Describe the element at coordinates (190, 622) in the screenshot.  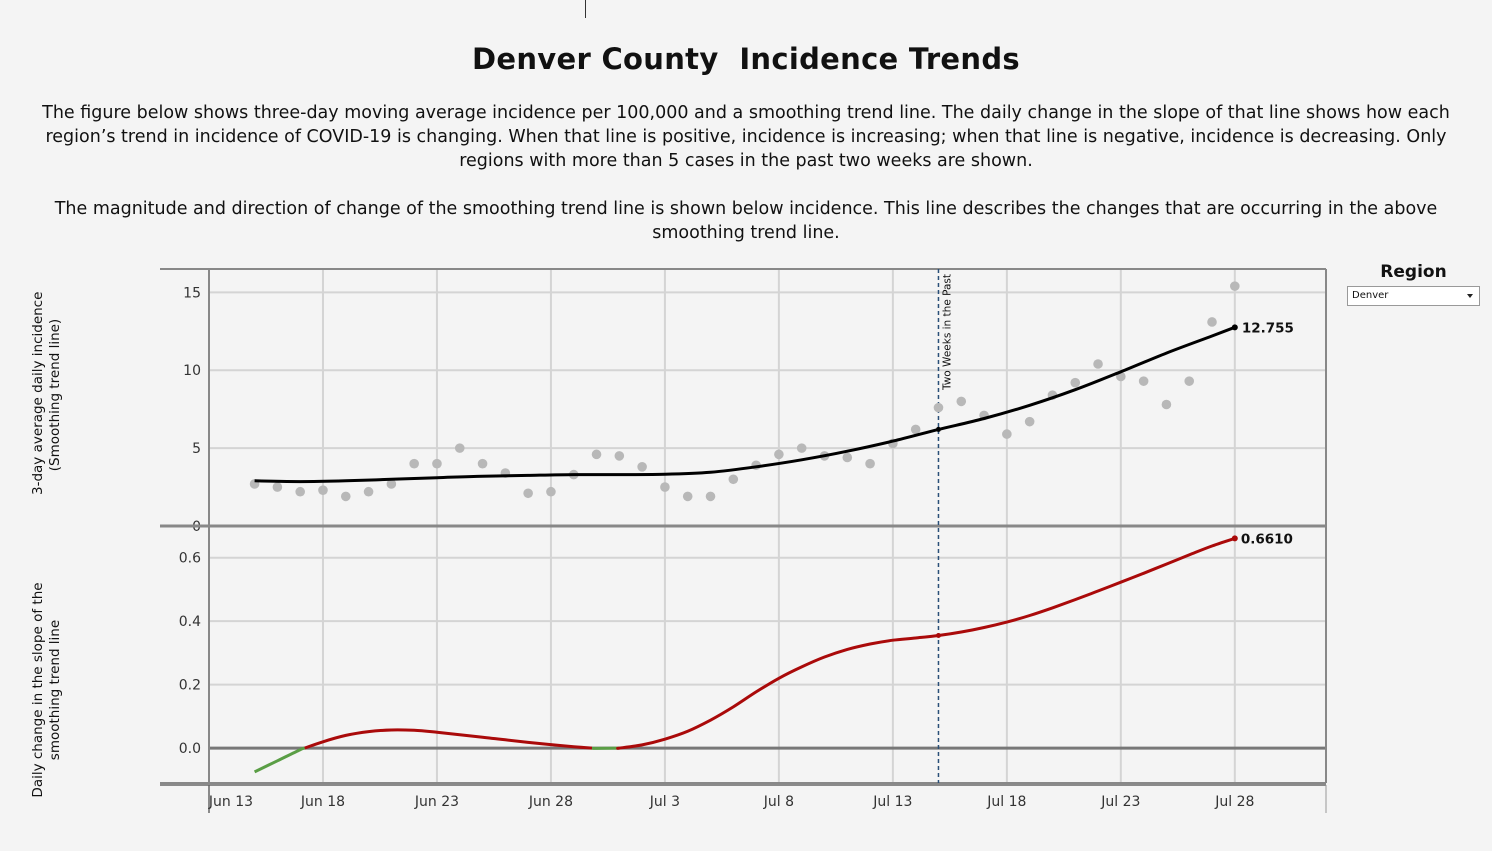
I see `bottom-y-tick-label: 0.4` at that location.